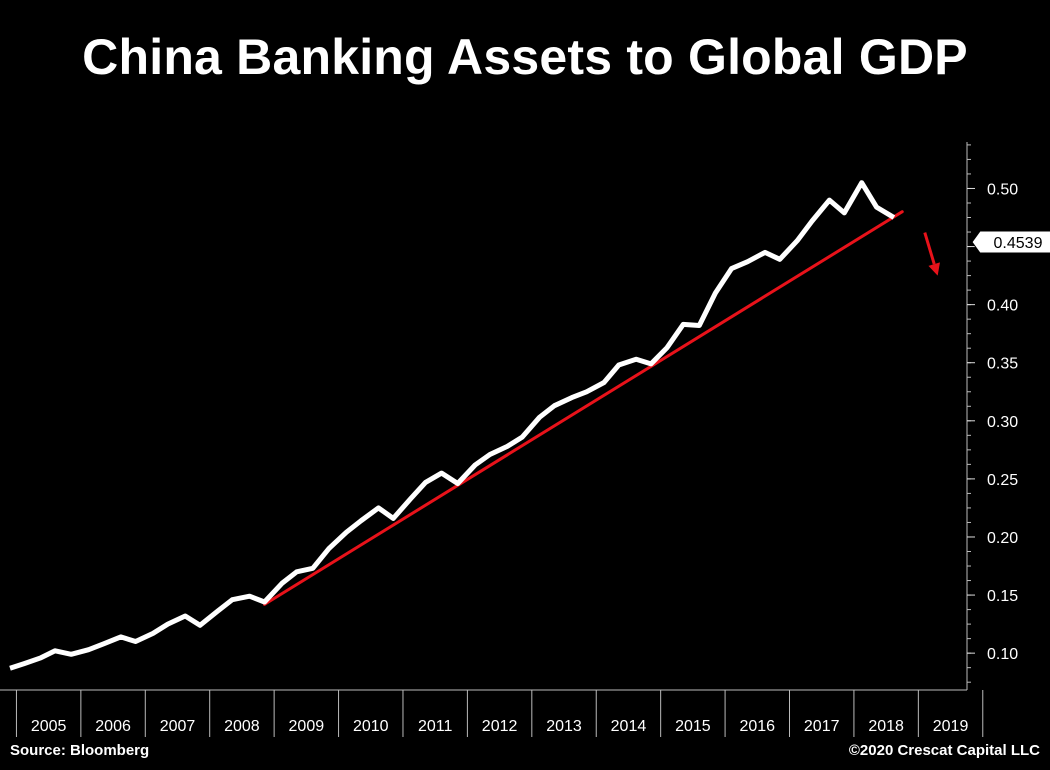  Describe the element at coordinates (80, 750) in the screenshot. I see `source-note: Source: Bloomberg` at that location.